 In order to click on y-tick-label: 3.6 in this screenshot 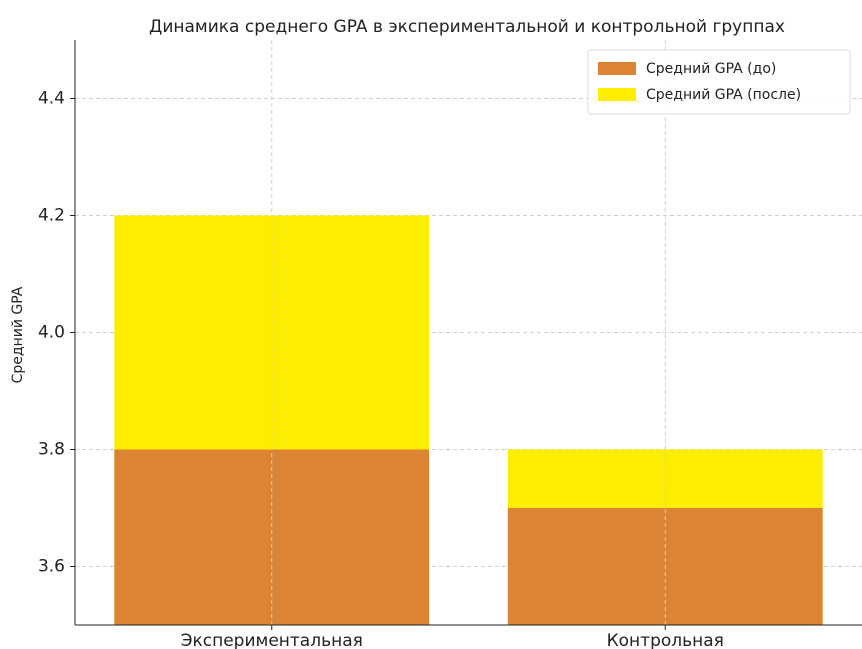, I will do `click(51, 567)`.